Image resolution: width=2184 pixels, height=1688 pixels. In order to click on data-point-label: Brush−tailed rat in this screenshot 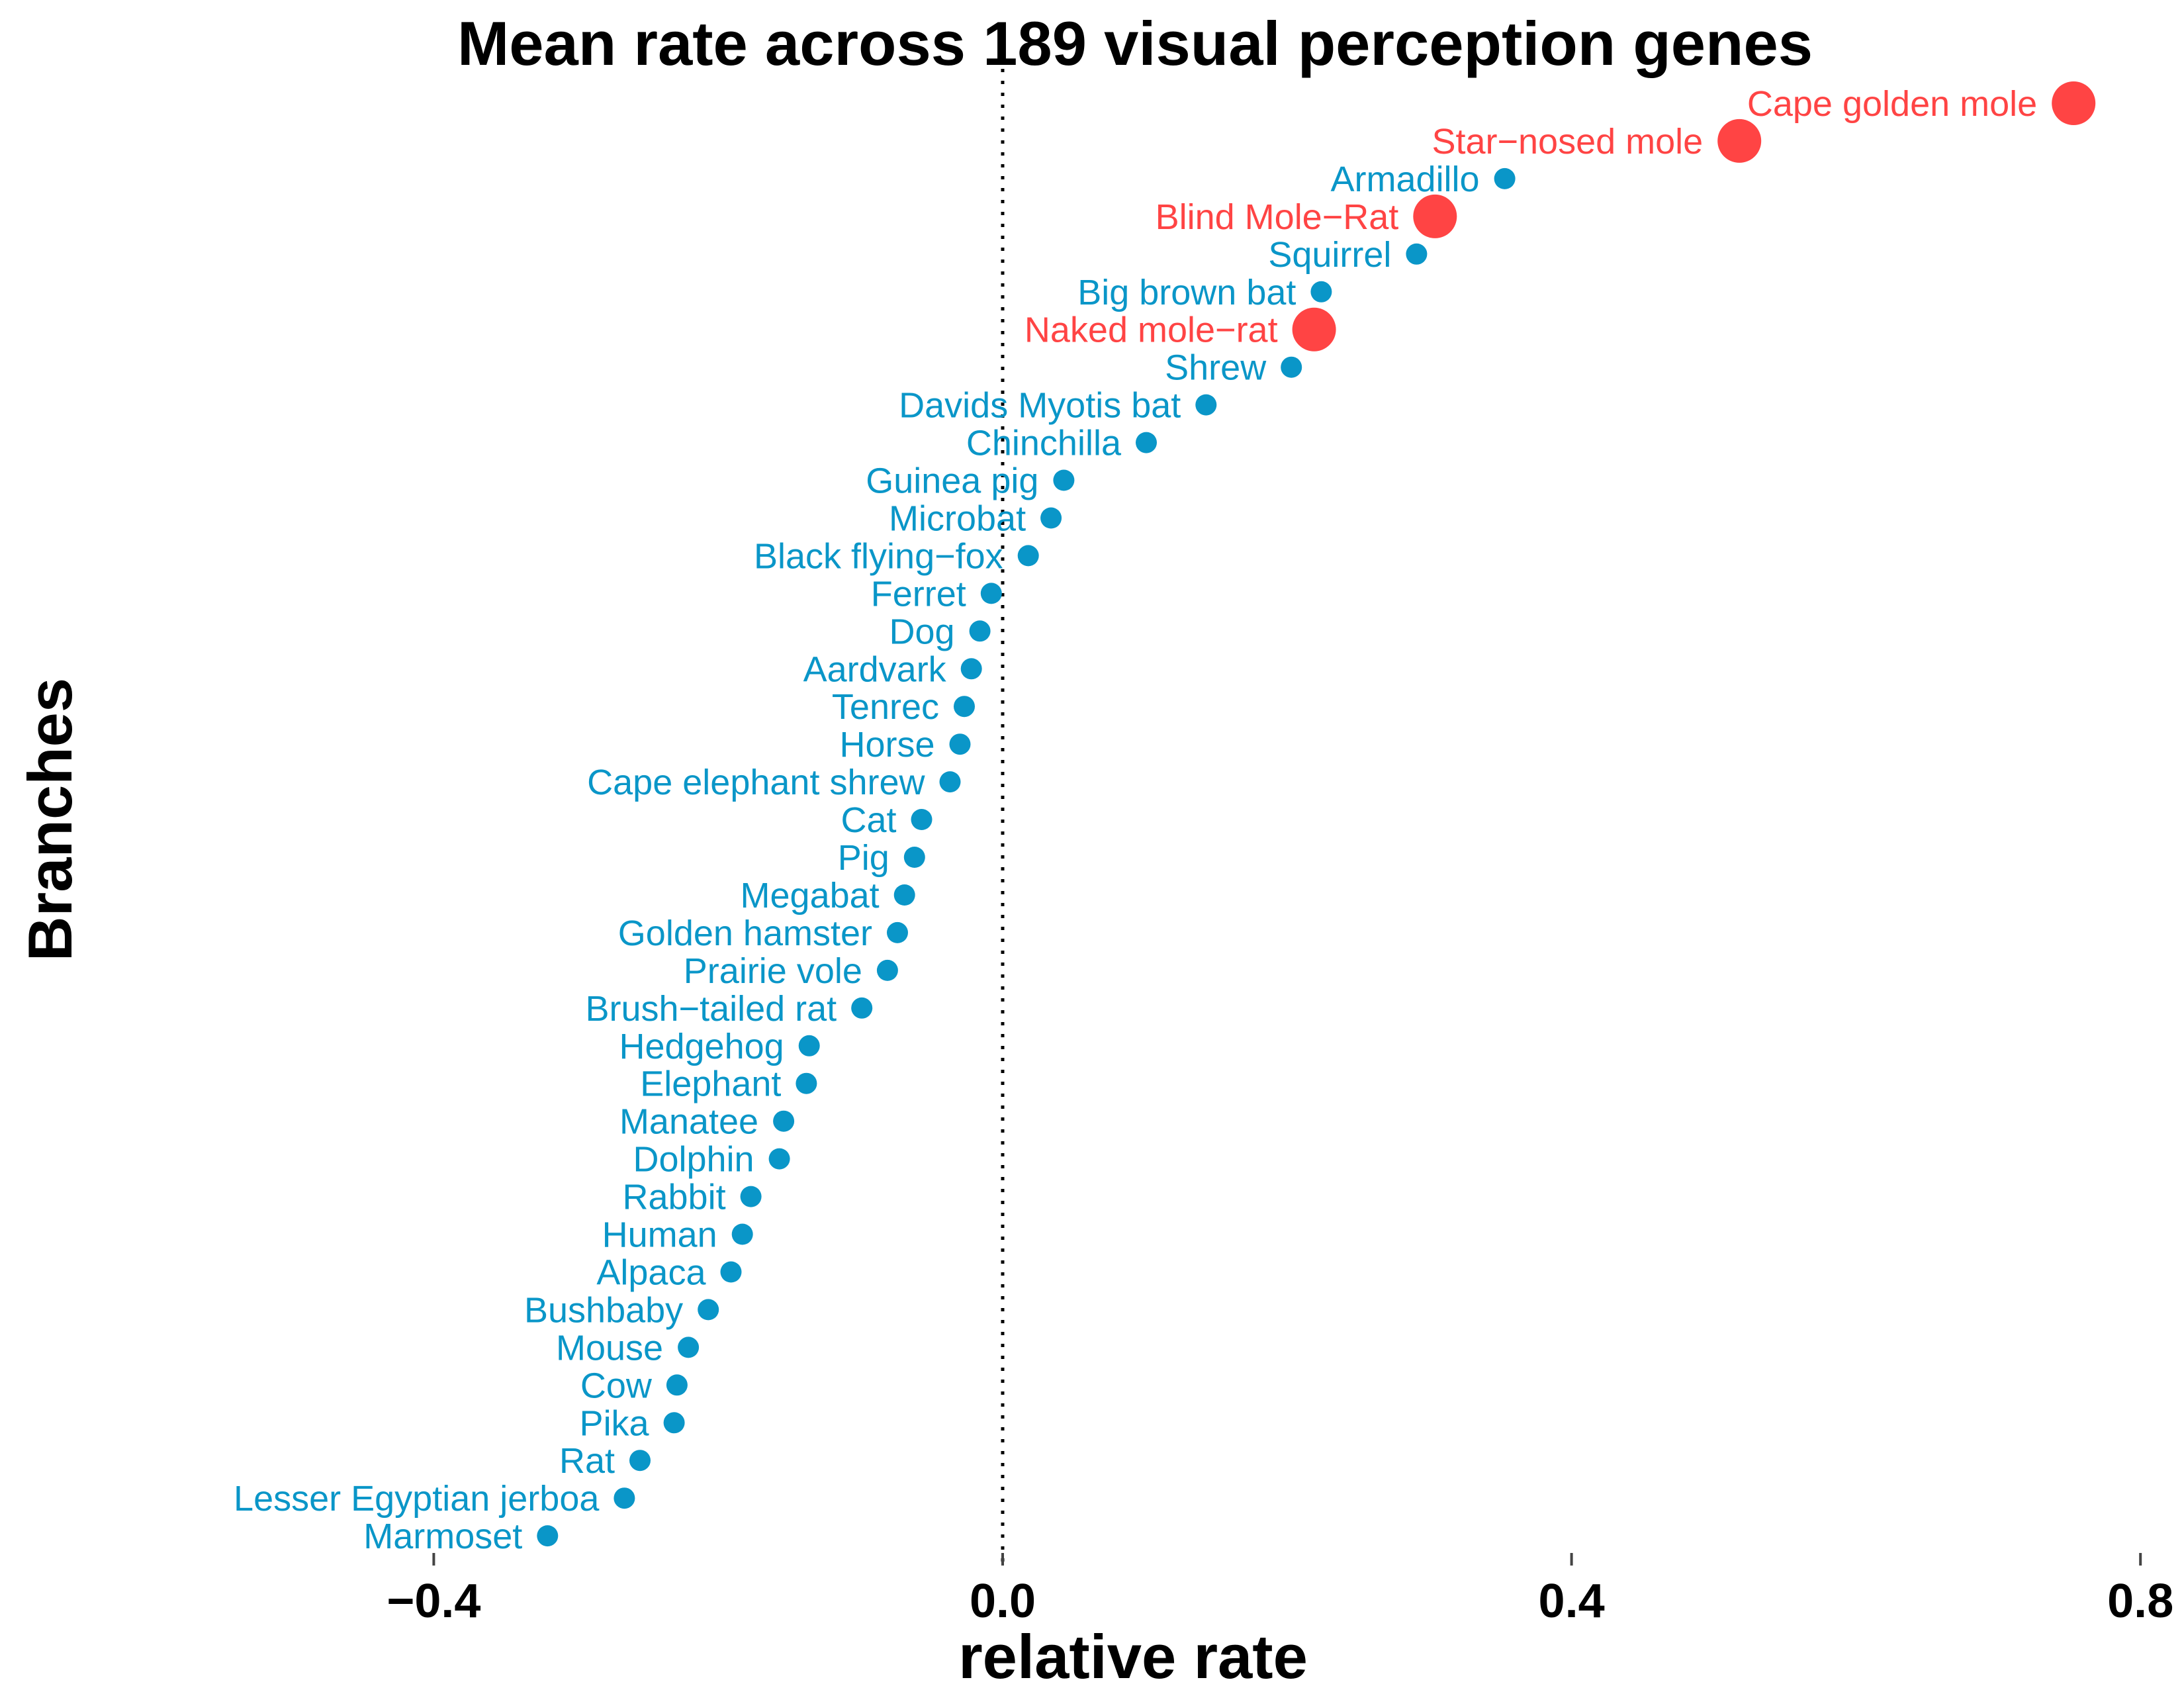, I will do `click(711, 1009)`.